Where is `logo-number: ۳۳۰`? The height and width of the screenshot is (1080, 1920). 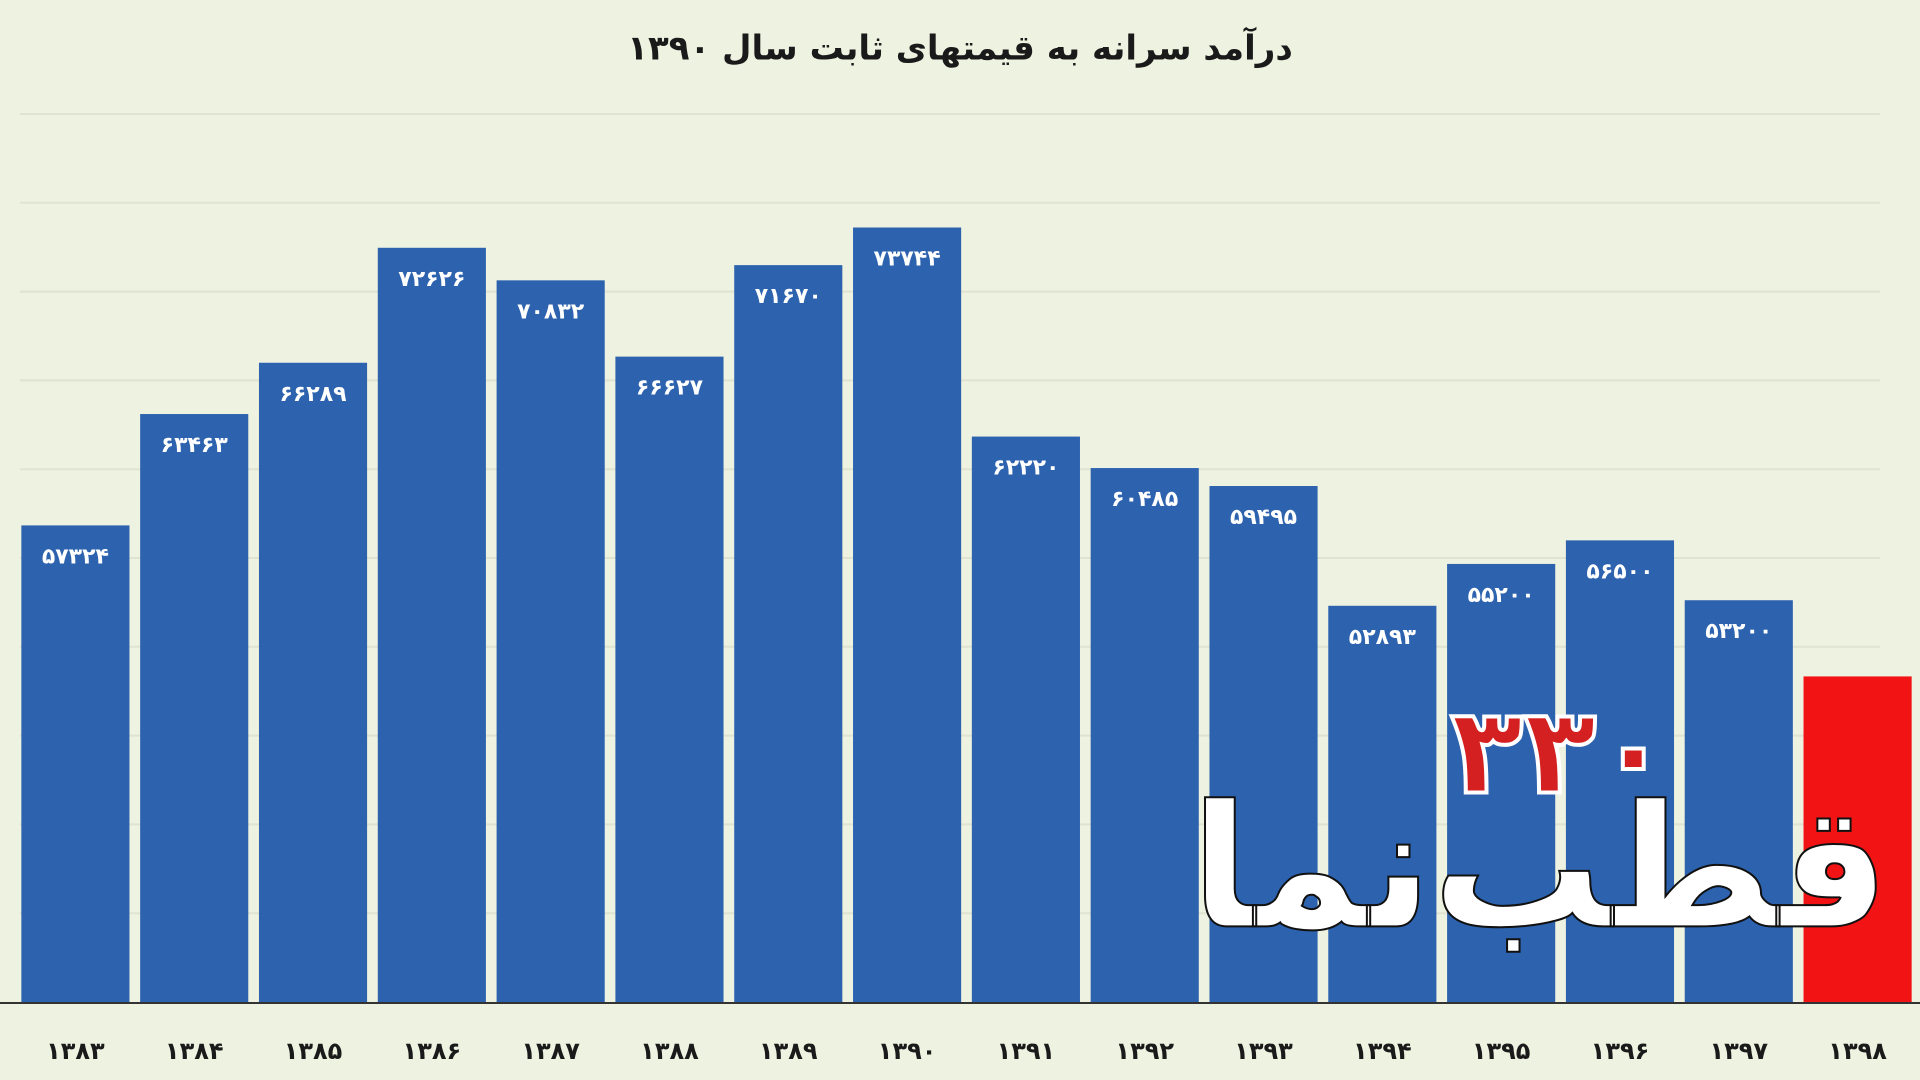
logo-number: ۳۳۰ is located at coordinates (1560, 752).